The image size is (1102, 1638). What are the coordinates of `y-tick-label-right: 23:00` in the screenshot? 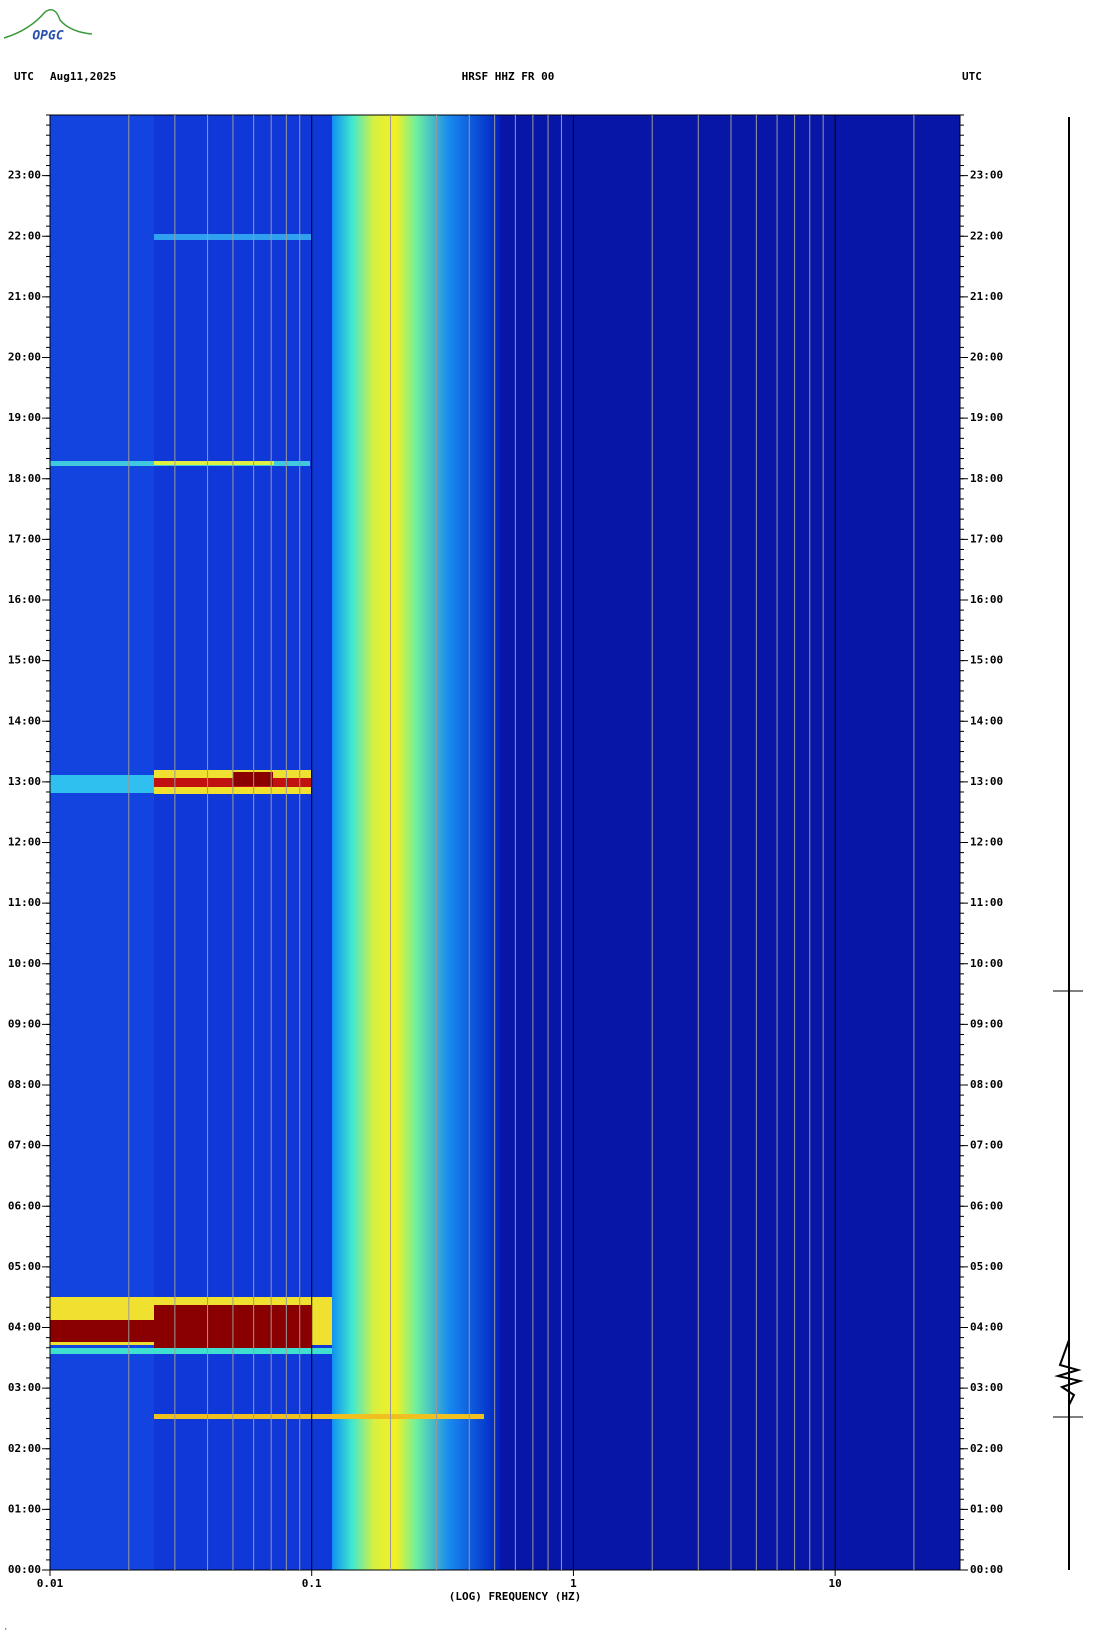 It's located at (986, 175).